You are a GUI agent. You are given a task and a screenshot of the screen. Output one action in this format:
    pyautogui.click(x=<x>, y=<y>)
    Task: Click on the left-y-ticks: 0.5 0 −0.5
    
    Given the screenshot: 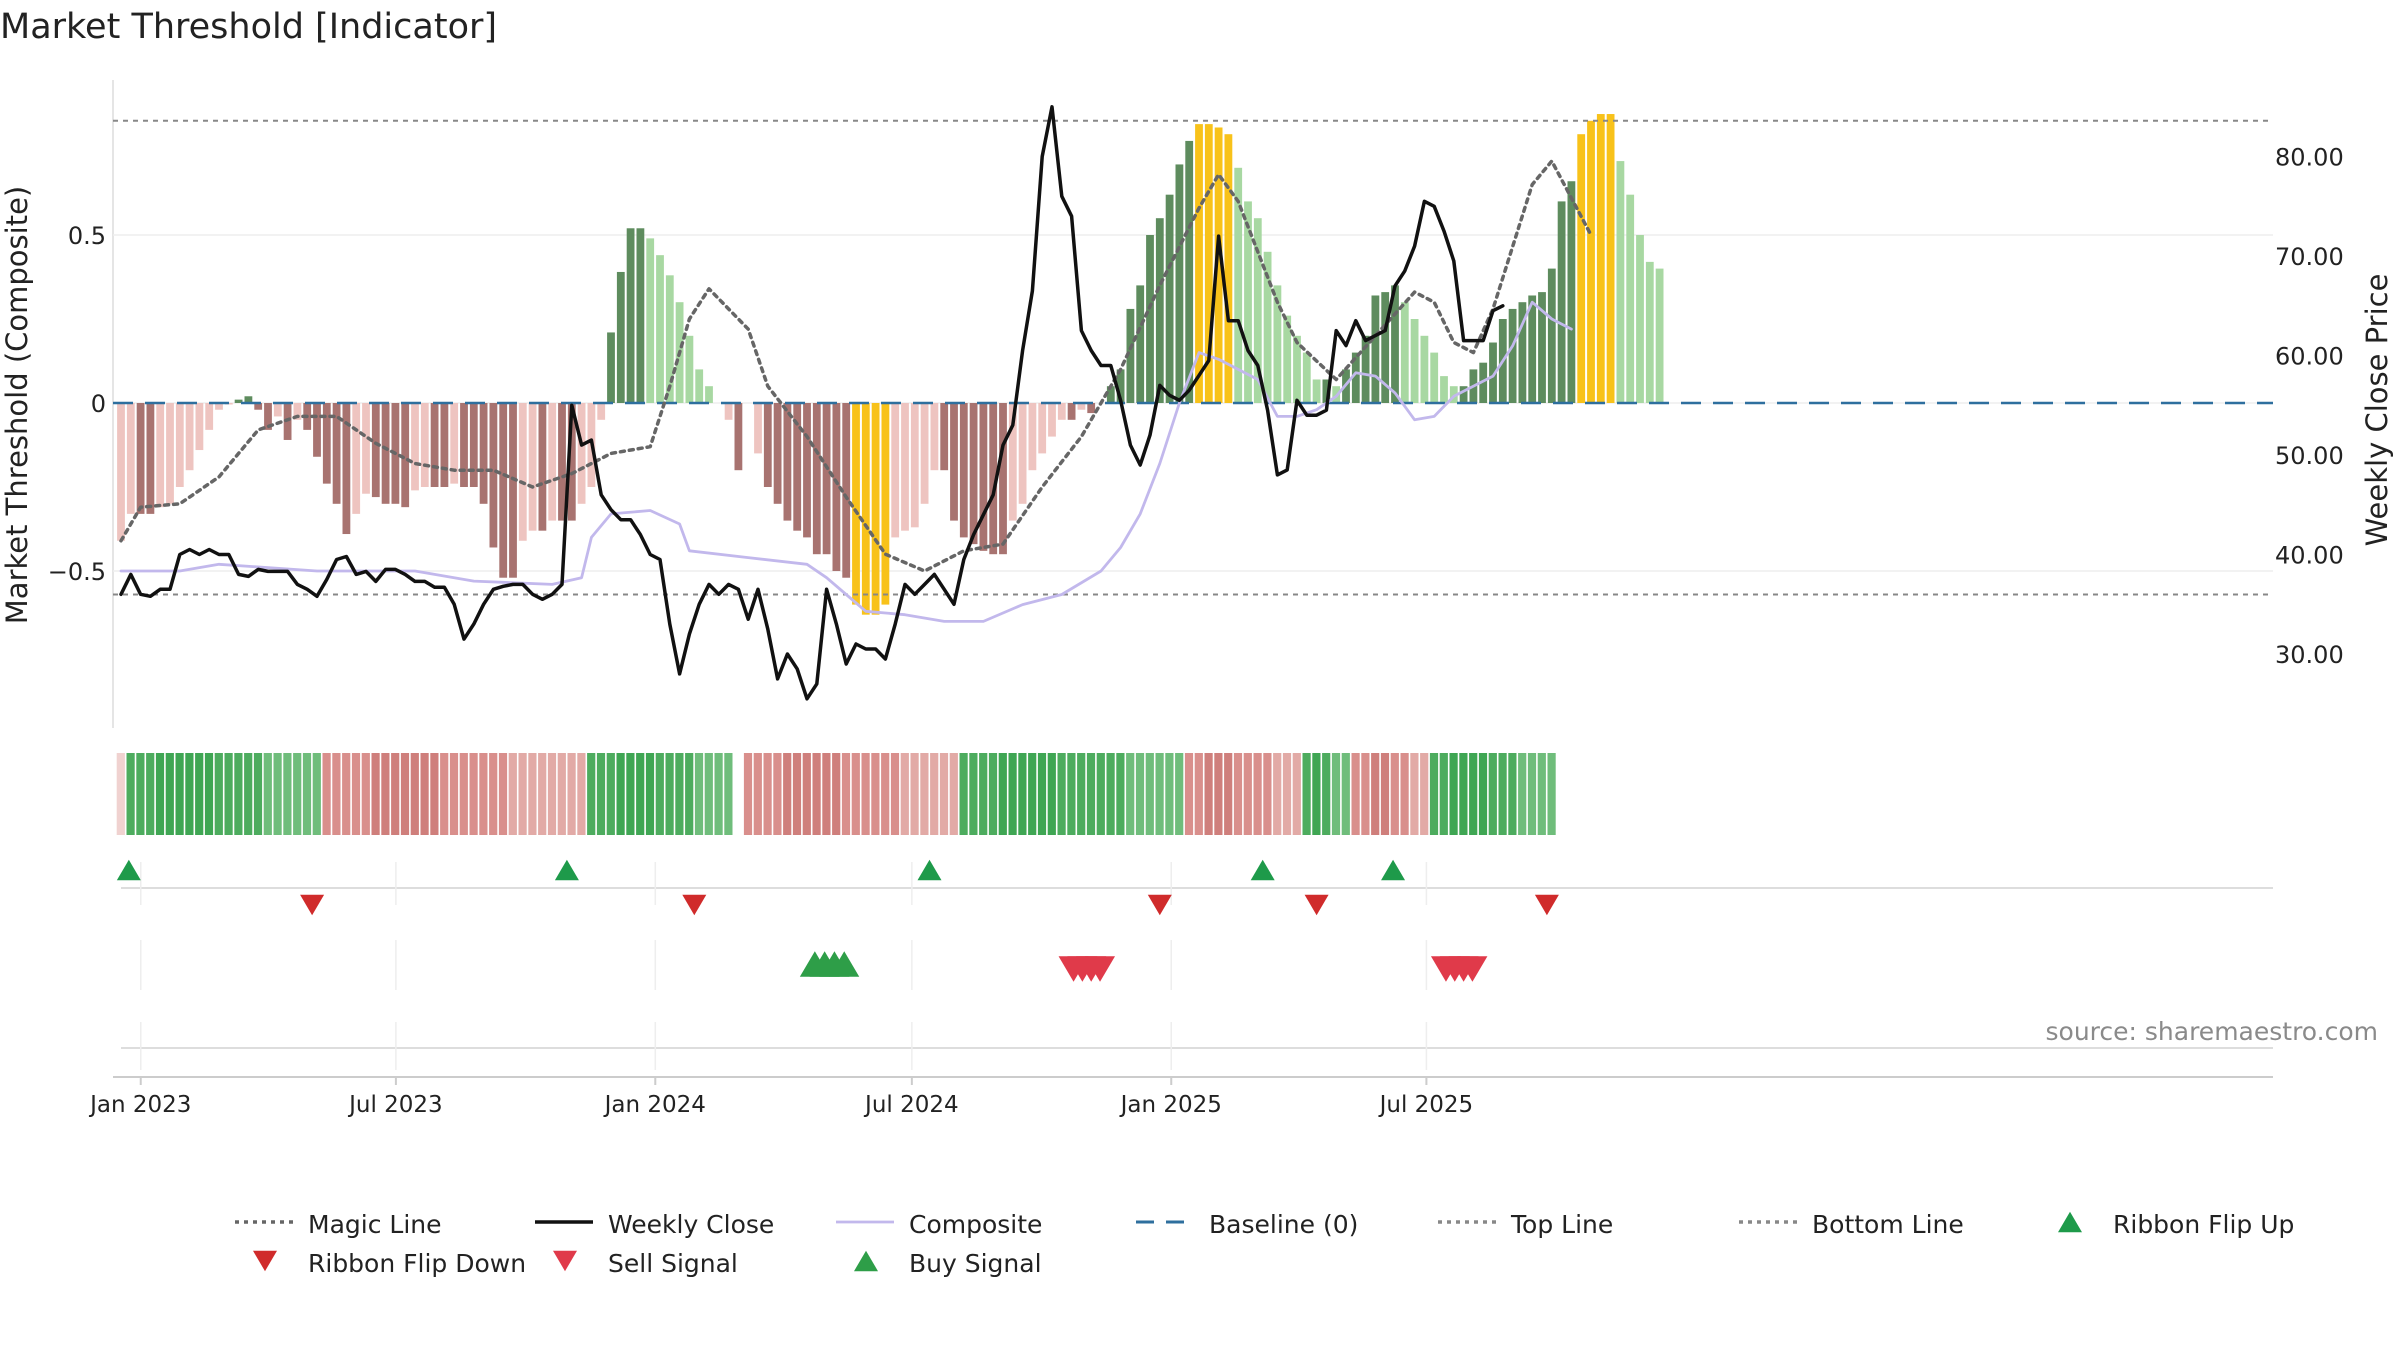 What is the action you would take?
    pyautogui.click(x=77, y=404)
    